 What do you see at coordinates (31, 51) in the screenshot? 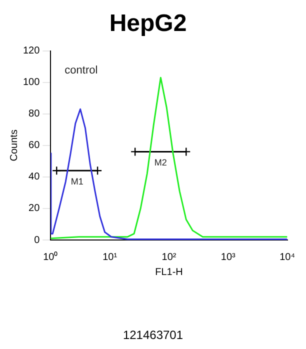
I see `y-tick-label: 120` at bounding box center [31, 51].